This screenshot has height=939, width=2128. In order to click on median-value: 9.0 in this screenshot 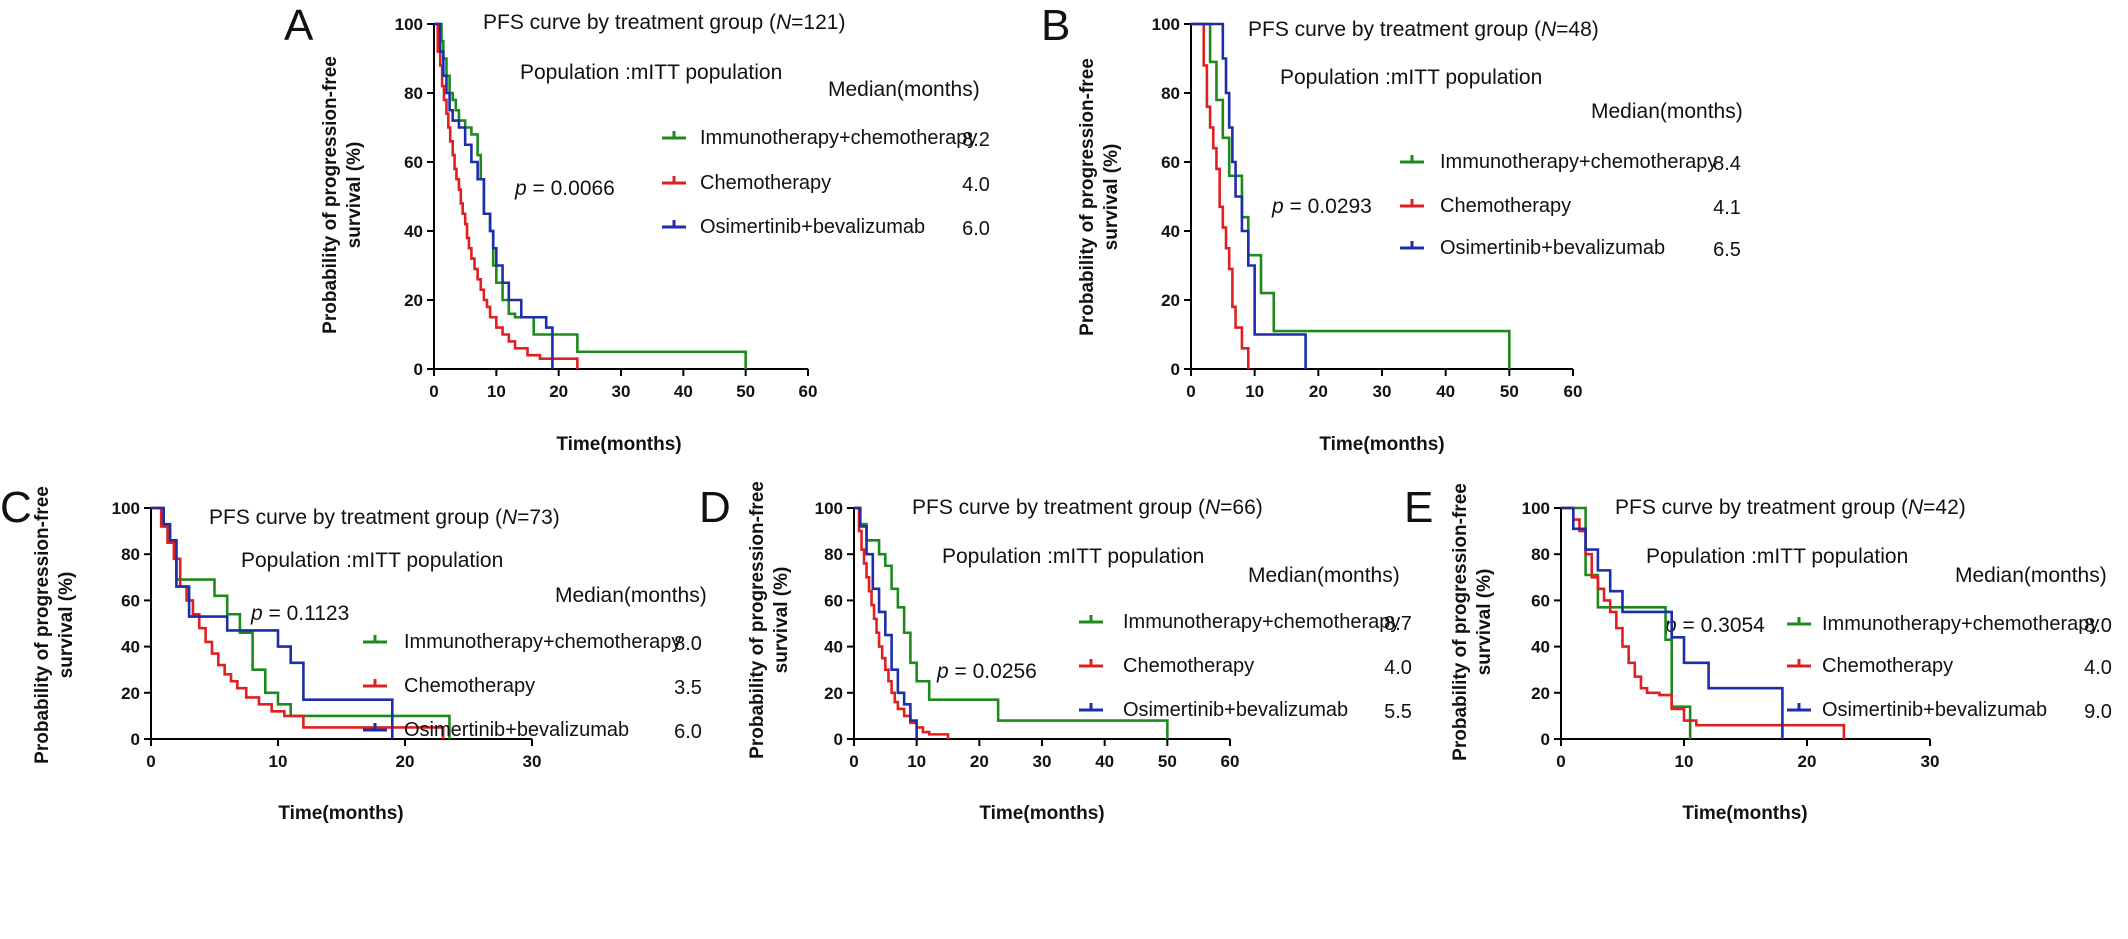, I will do `click(2098, 712)`.